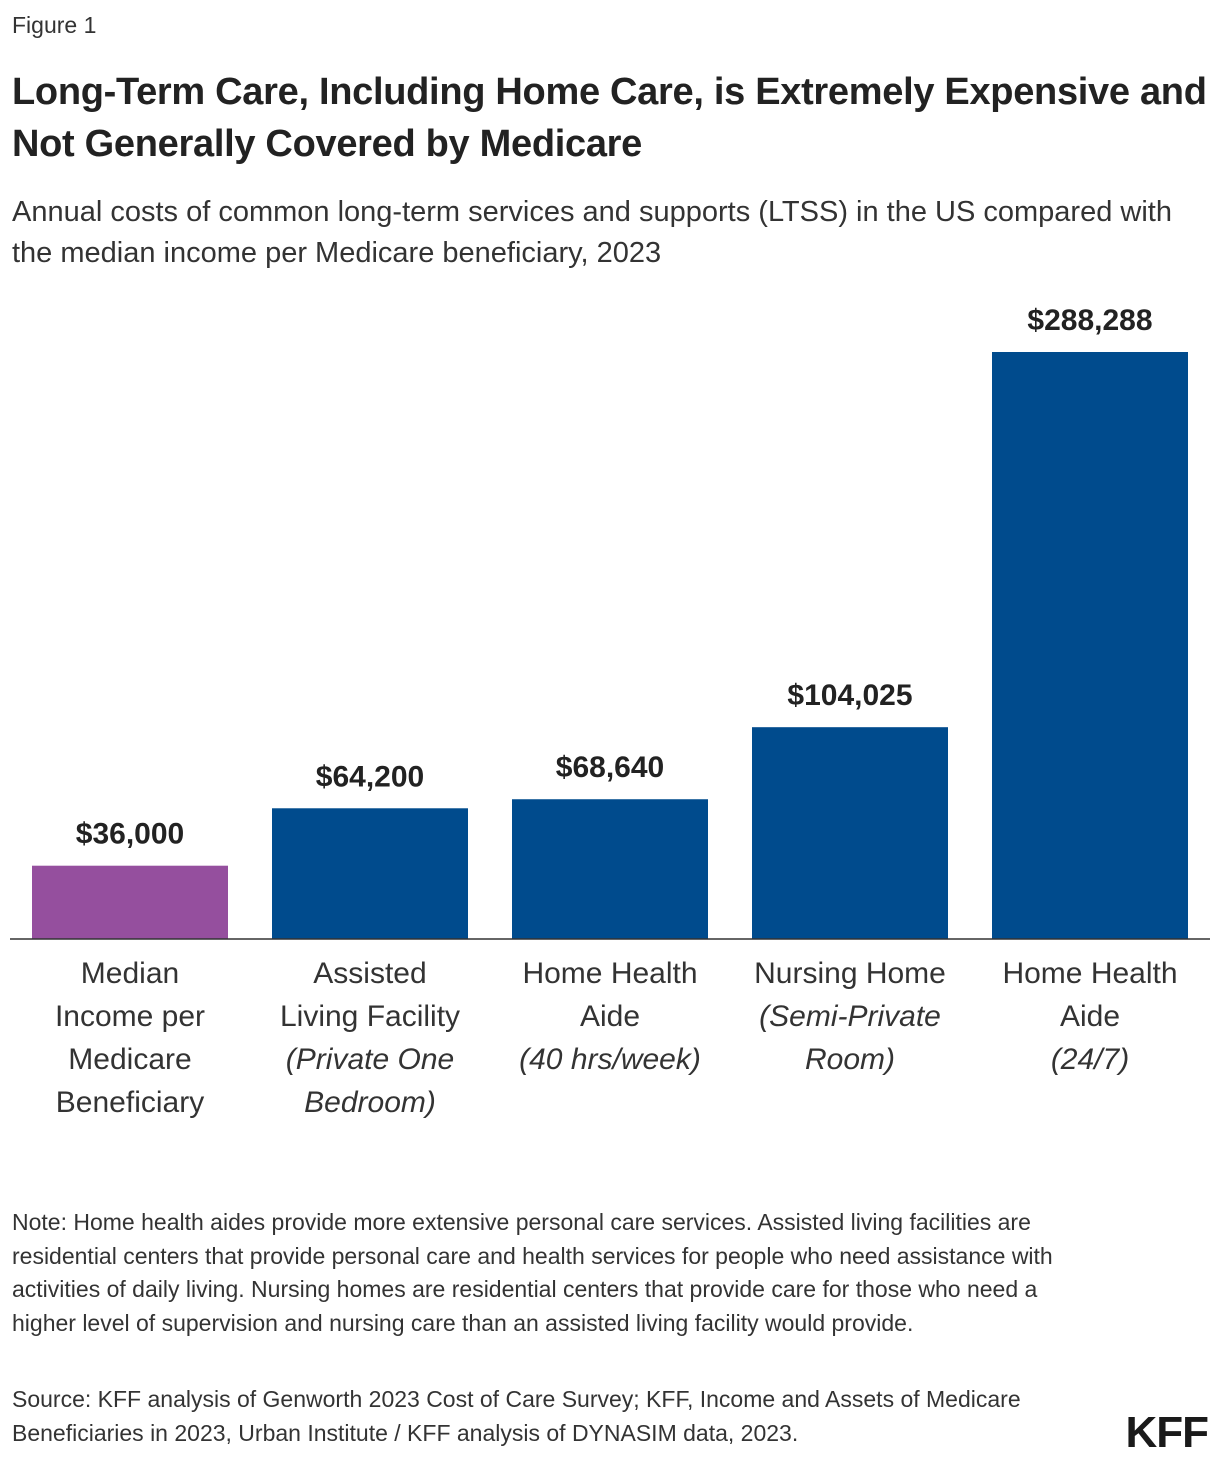 The image size is (1220, 1460). Describe the element at coordinates (850, 1059) in the screenshot. I see `category-label-line: Room)` at that location.